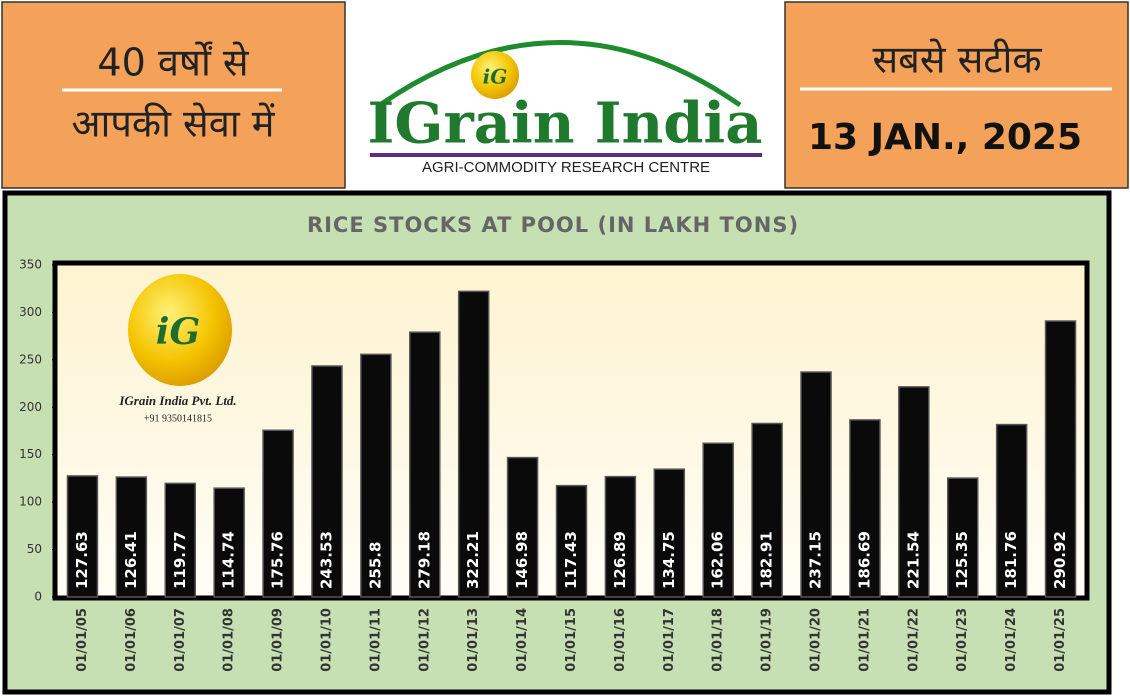 Image resolution: width=1130 pixels, height=696 pixels. What do you see at coordinates (173, 95) in the screenshot?
I see `left-banner` at bounding box center [173, 95].